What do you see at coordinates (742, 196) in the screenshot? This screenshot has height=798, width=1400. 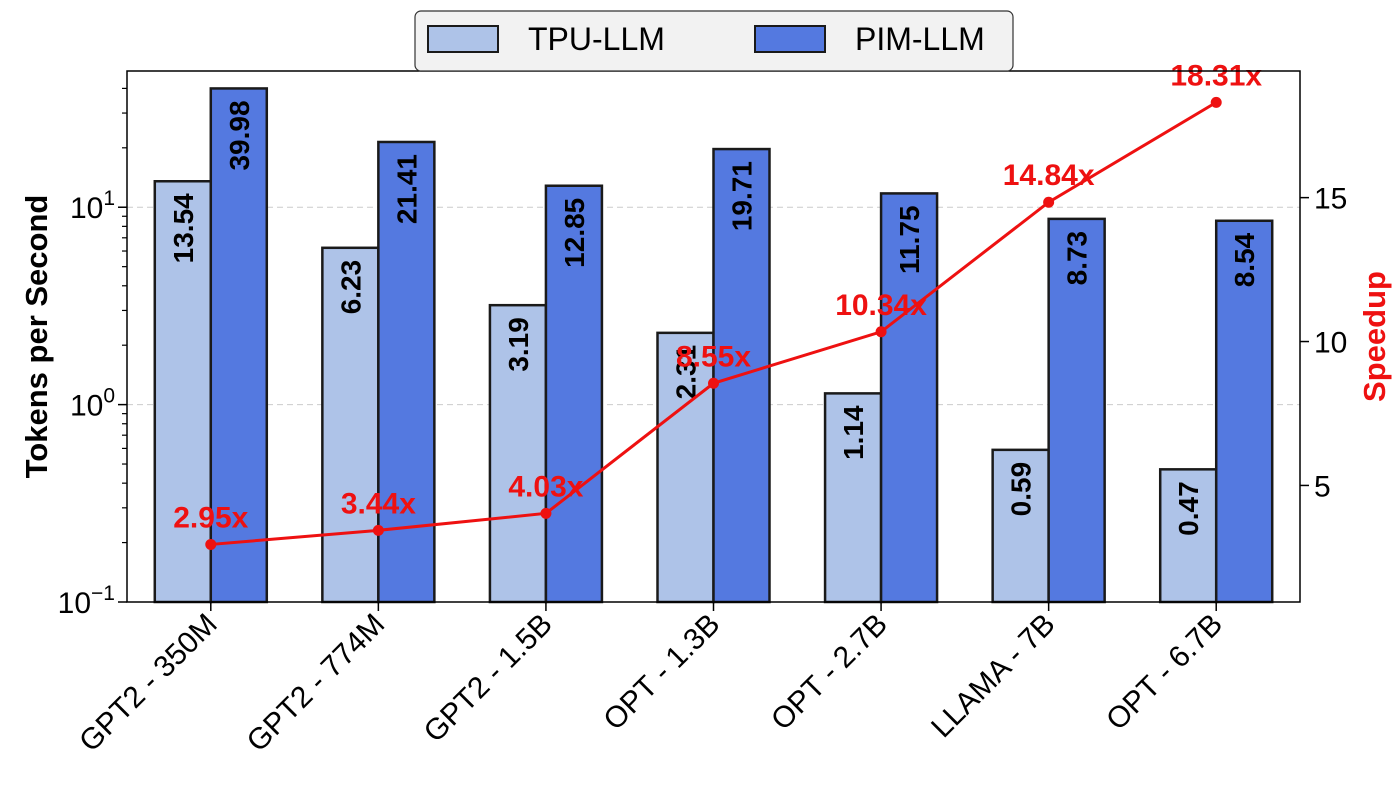 I see `bar-value-label: 19.71` at bounding box center [742, 196].